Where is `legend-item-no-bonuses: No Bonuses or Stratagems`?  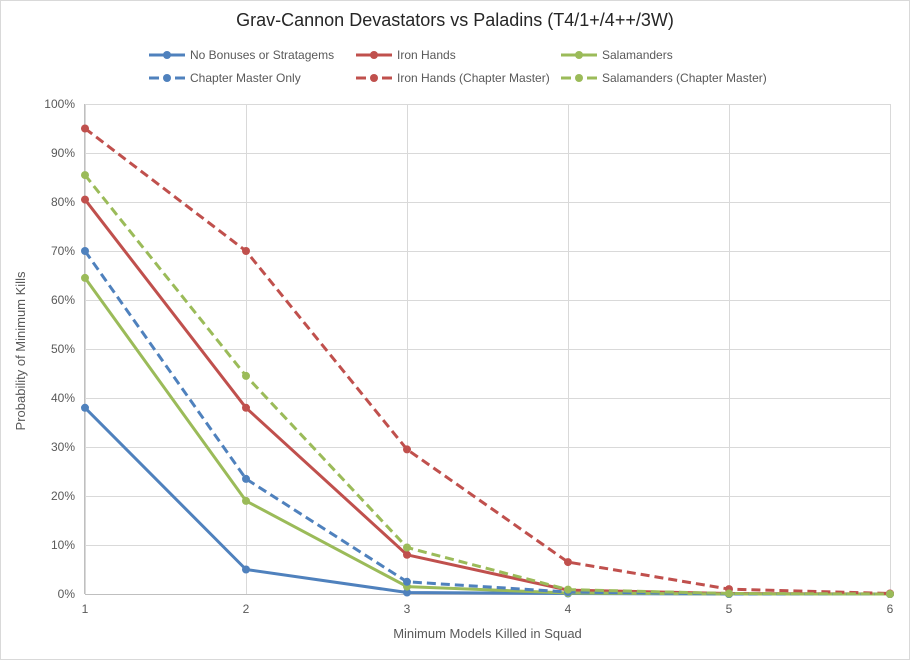
legend-item-no-bonuses: No Bonuses or Stratagems is located at coordinates (241, 55).